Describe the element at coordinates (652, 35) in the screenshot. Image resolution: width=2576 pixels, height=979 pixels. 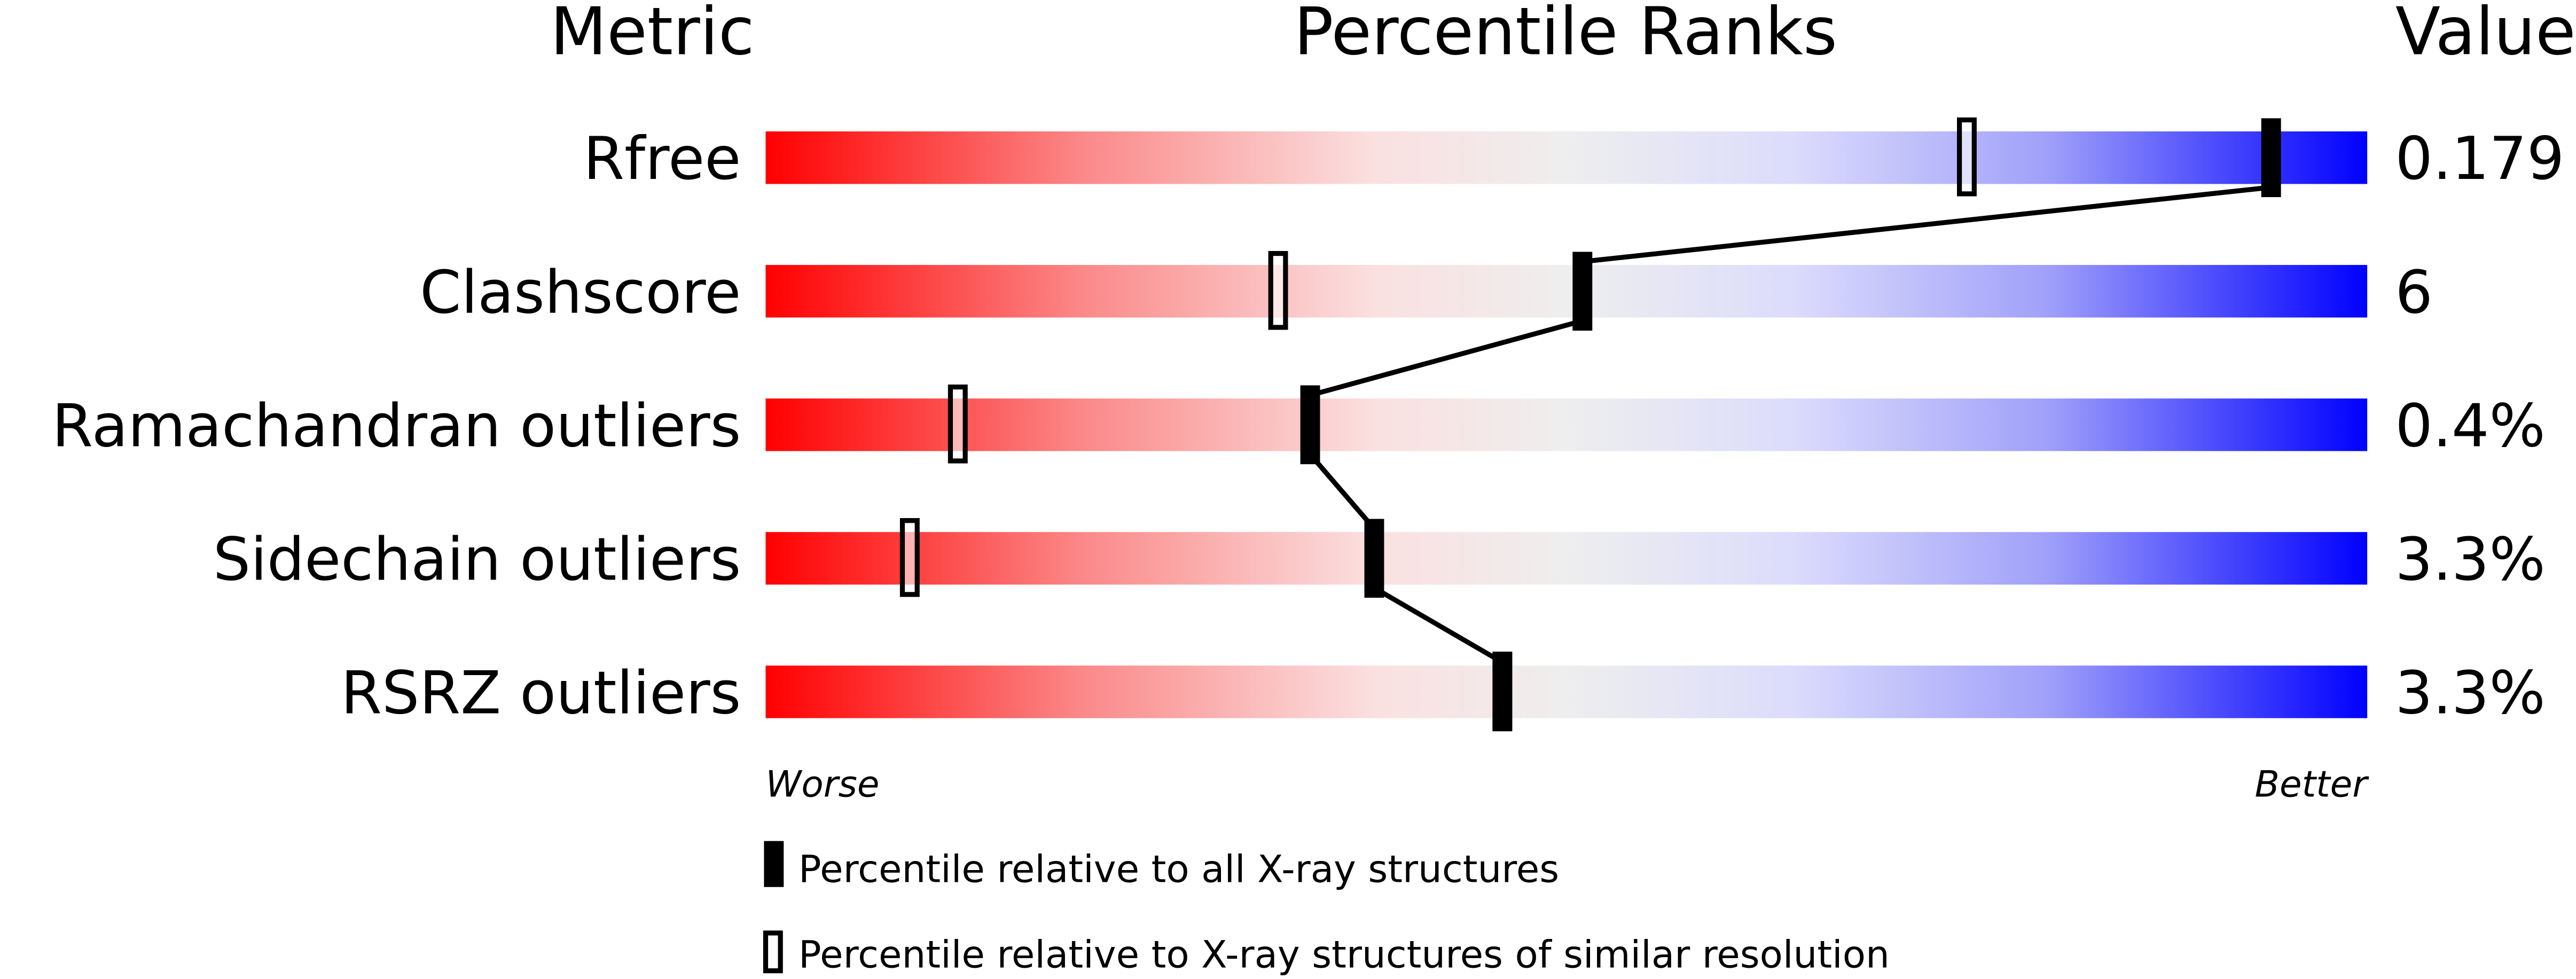
I see `header-metric: Metric` at that location.